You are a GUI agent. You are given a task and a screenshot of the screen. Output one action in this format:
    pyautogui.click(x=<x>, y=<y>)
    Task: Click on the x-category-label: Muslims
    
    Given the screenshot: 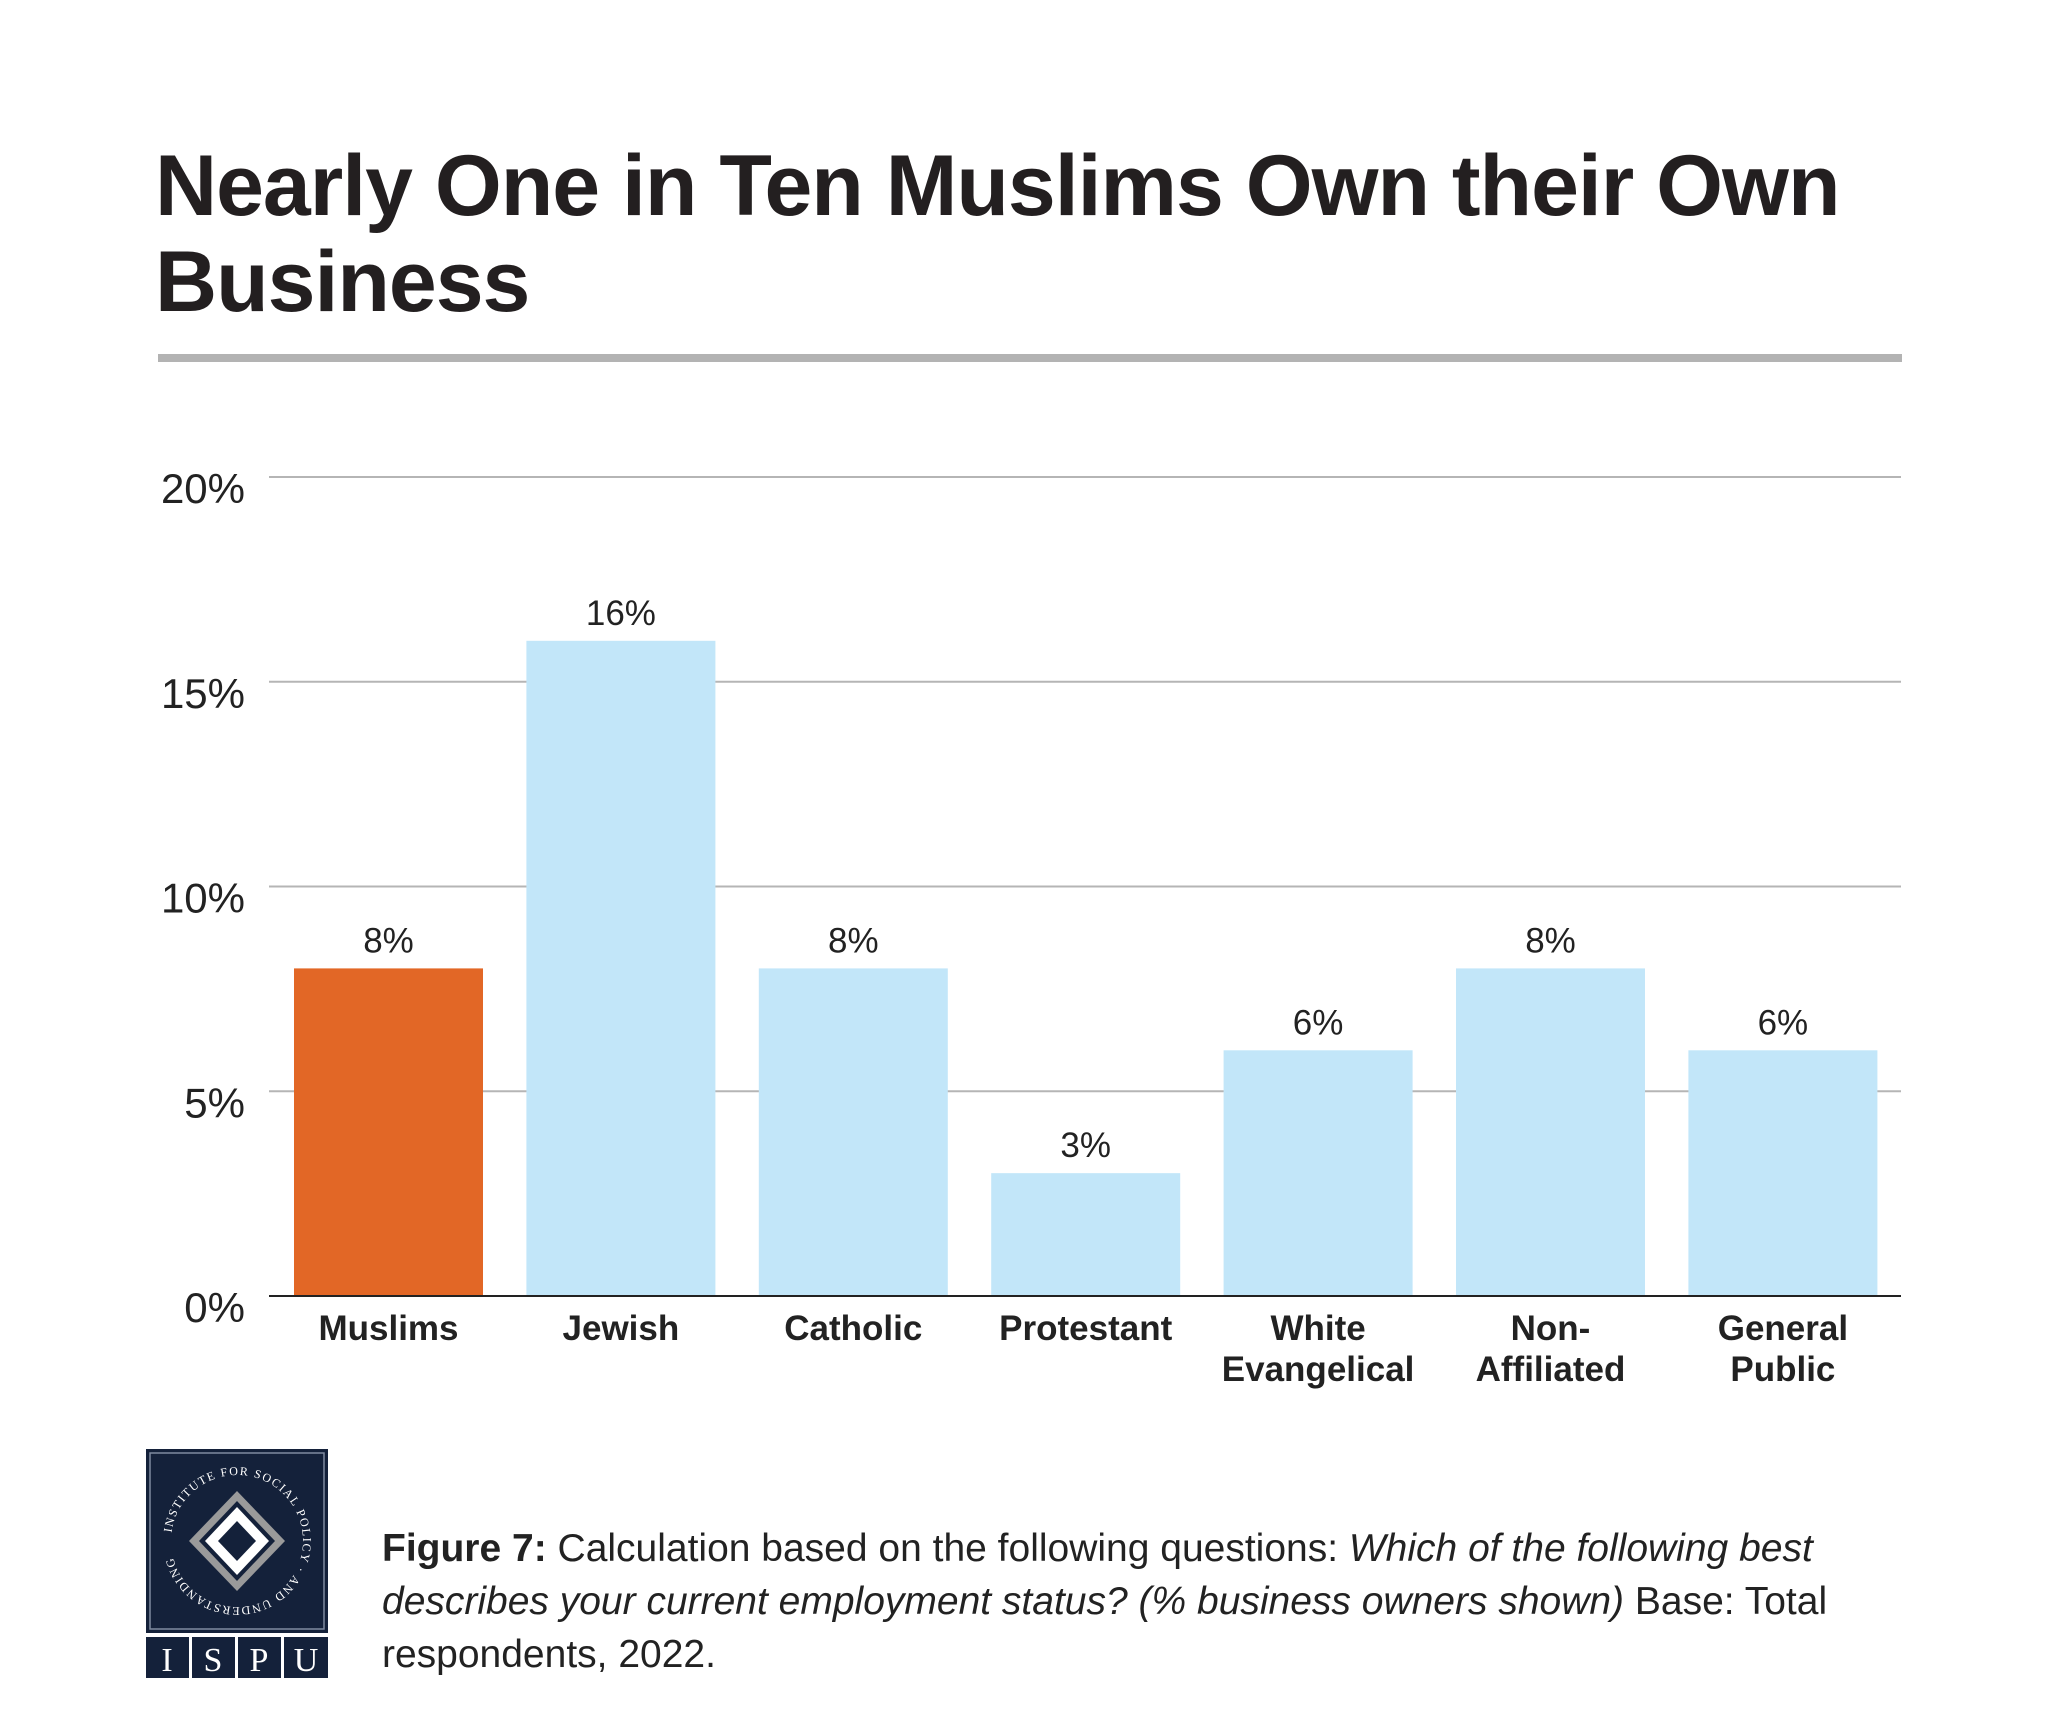 What is the action you would take?
    pyautogui.click(x=388, y=1328)
    